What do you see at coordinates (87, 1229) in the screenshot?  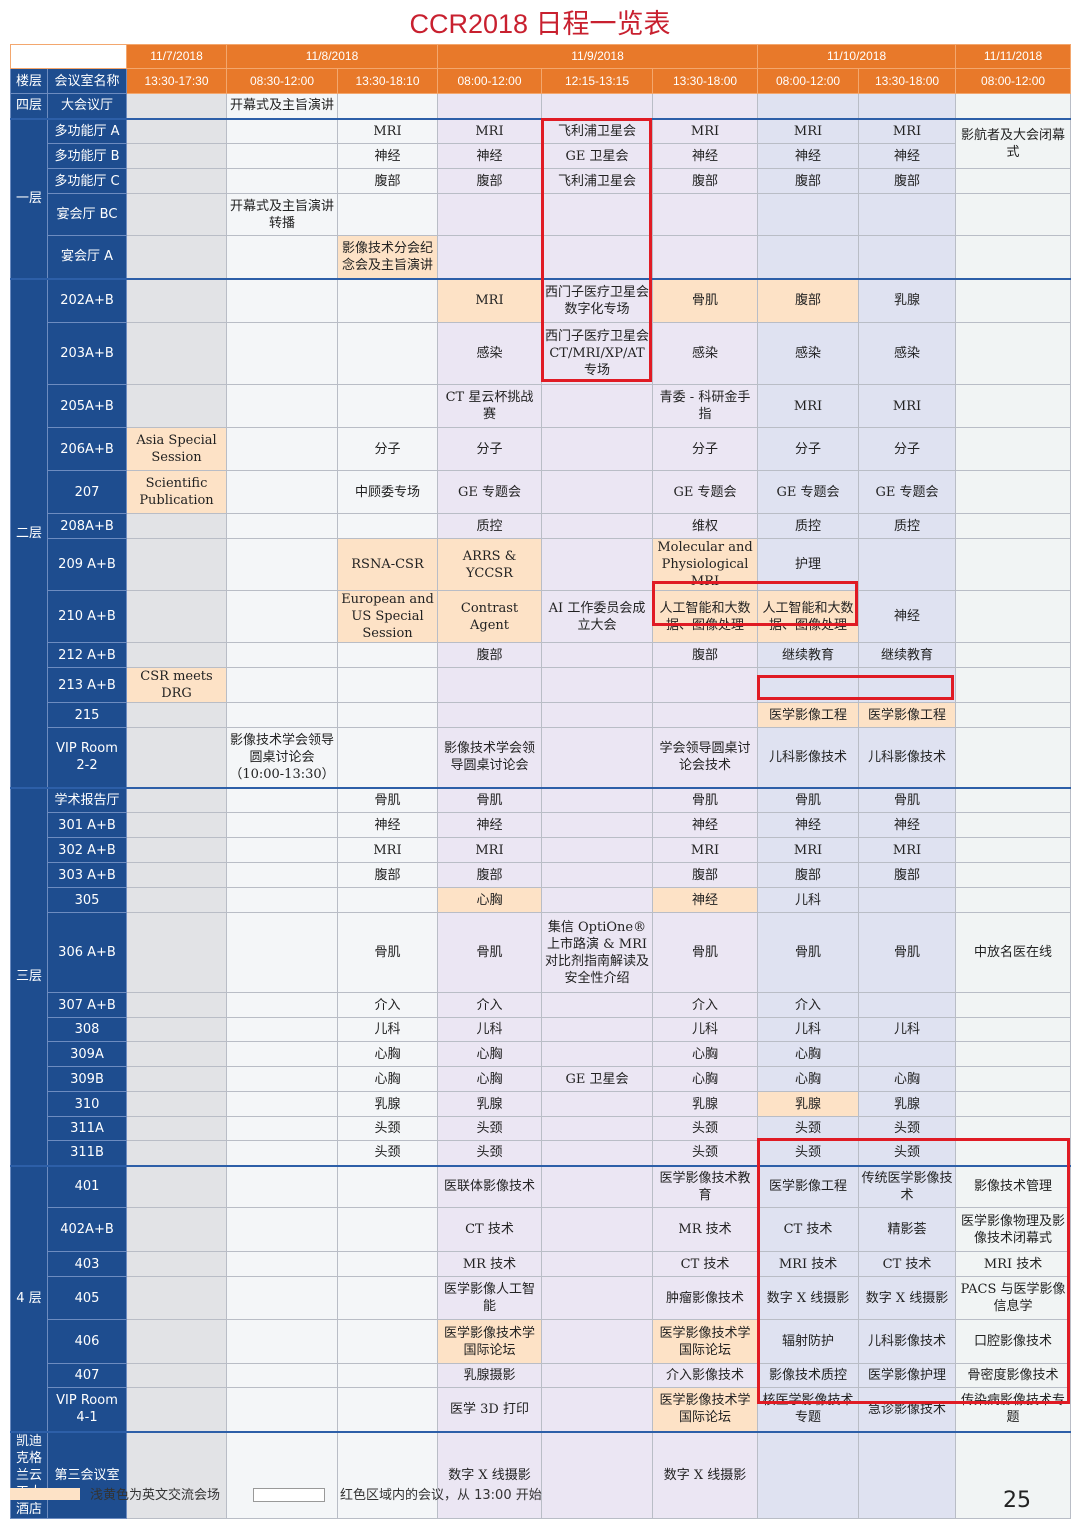 I see `room-name: 402A+B` at bounding box center [87, 1229].